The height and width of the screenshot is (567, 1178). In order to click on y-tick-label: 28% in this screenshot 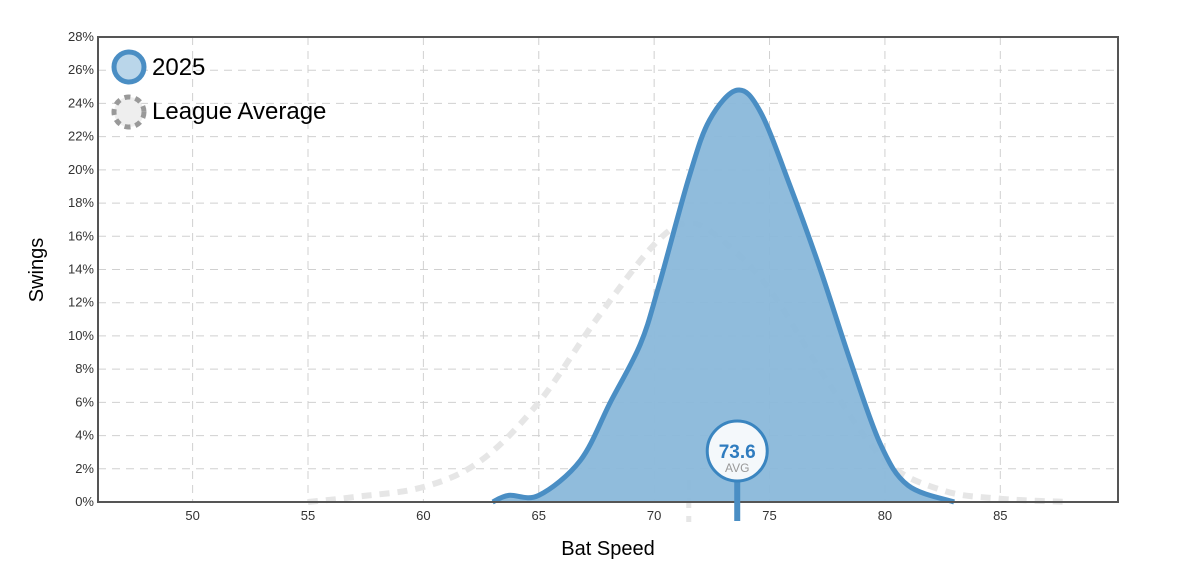, I will do `click(81, 36)`.